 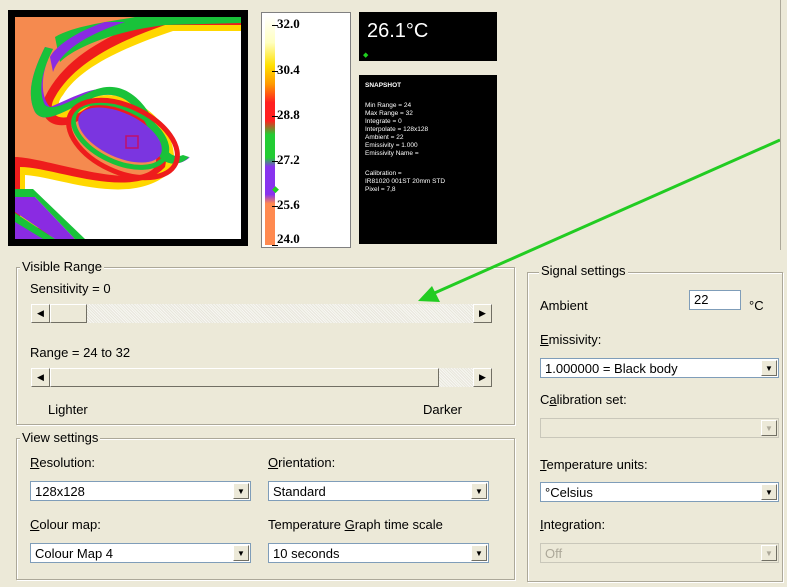 I want to click on time-scale-select: 10 seconds ▼, so click(x=378, y=553).